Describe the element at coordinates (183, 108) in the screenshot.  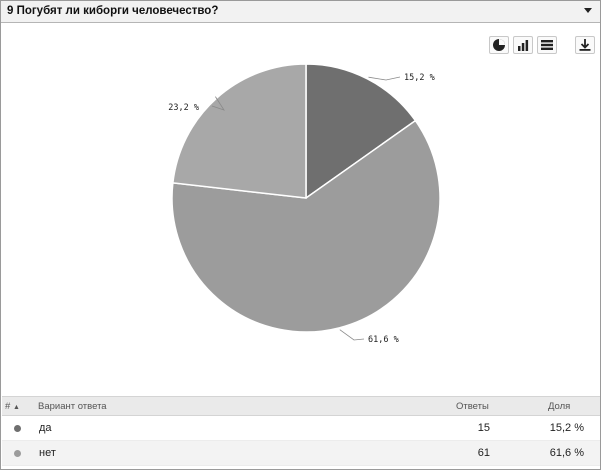
I see `data-label: 23,2 %` at that location.